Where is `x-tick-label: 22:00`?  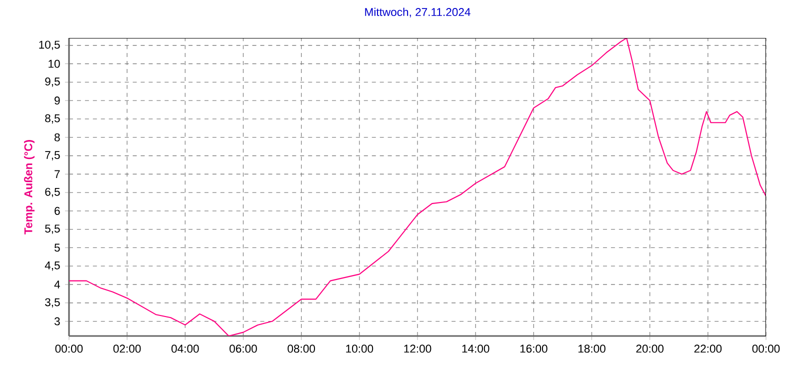
x-tick-label: 22:00 is located at coordinates (708, 348).